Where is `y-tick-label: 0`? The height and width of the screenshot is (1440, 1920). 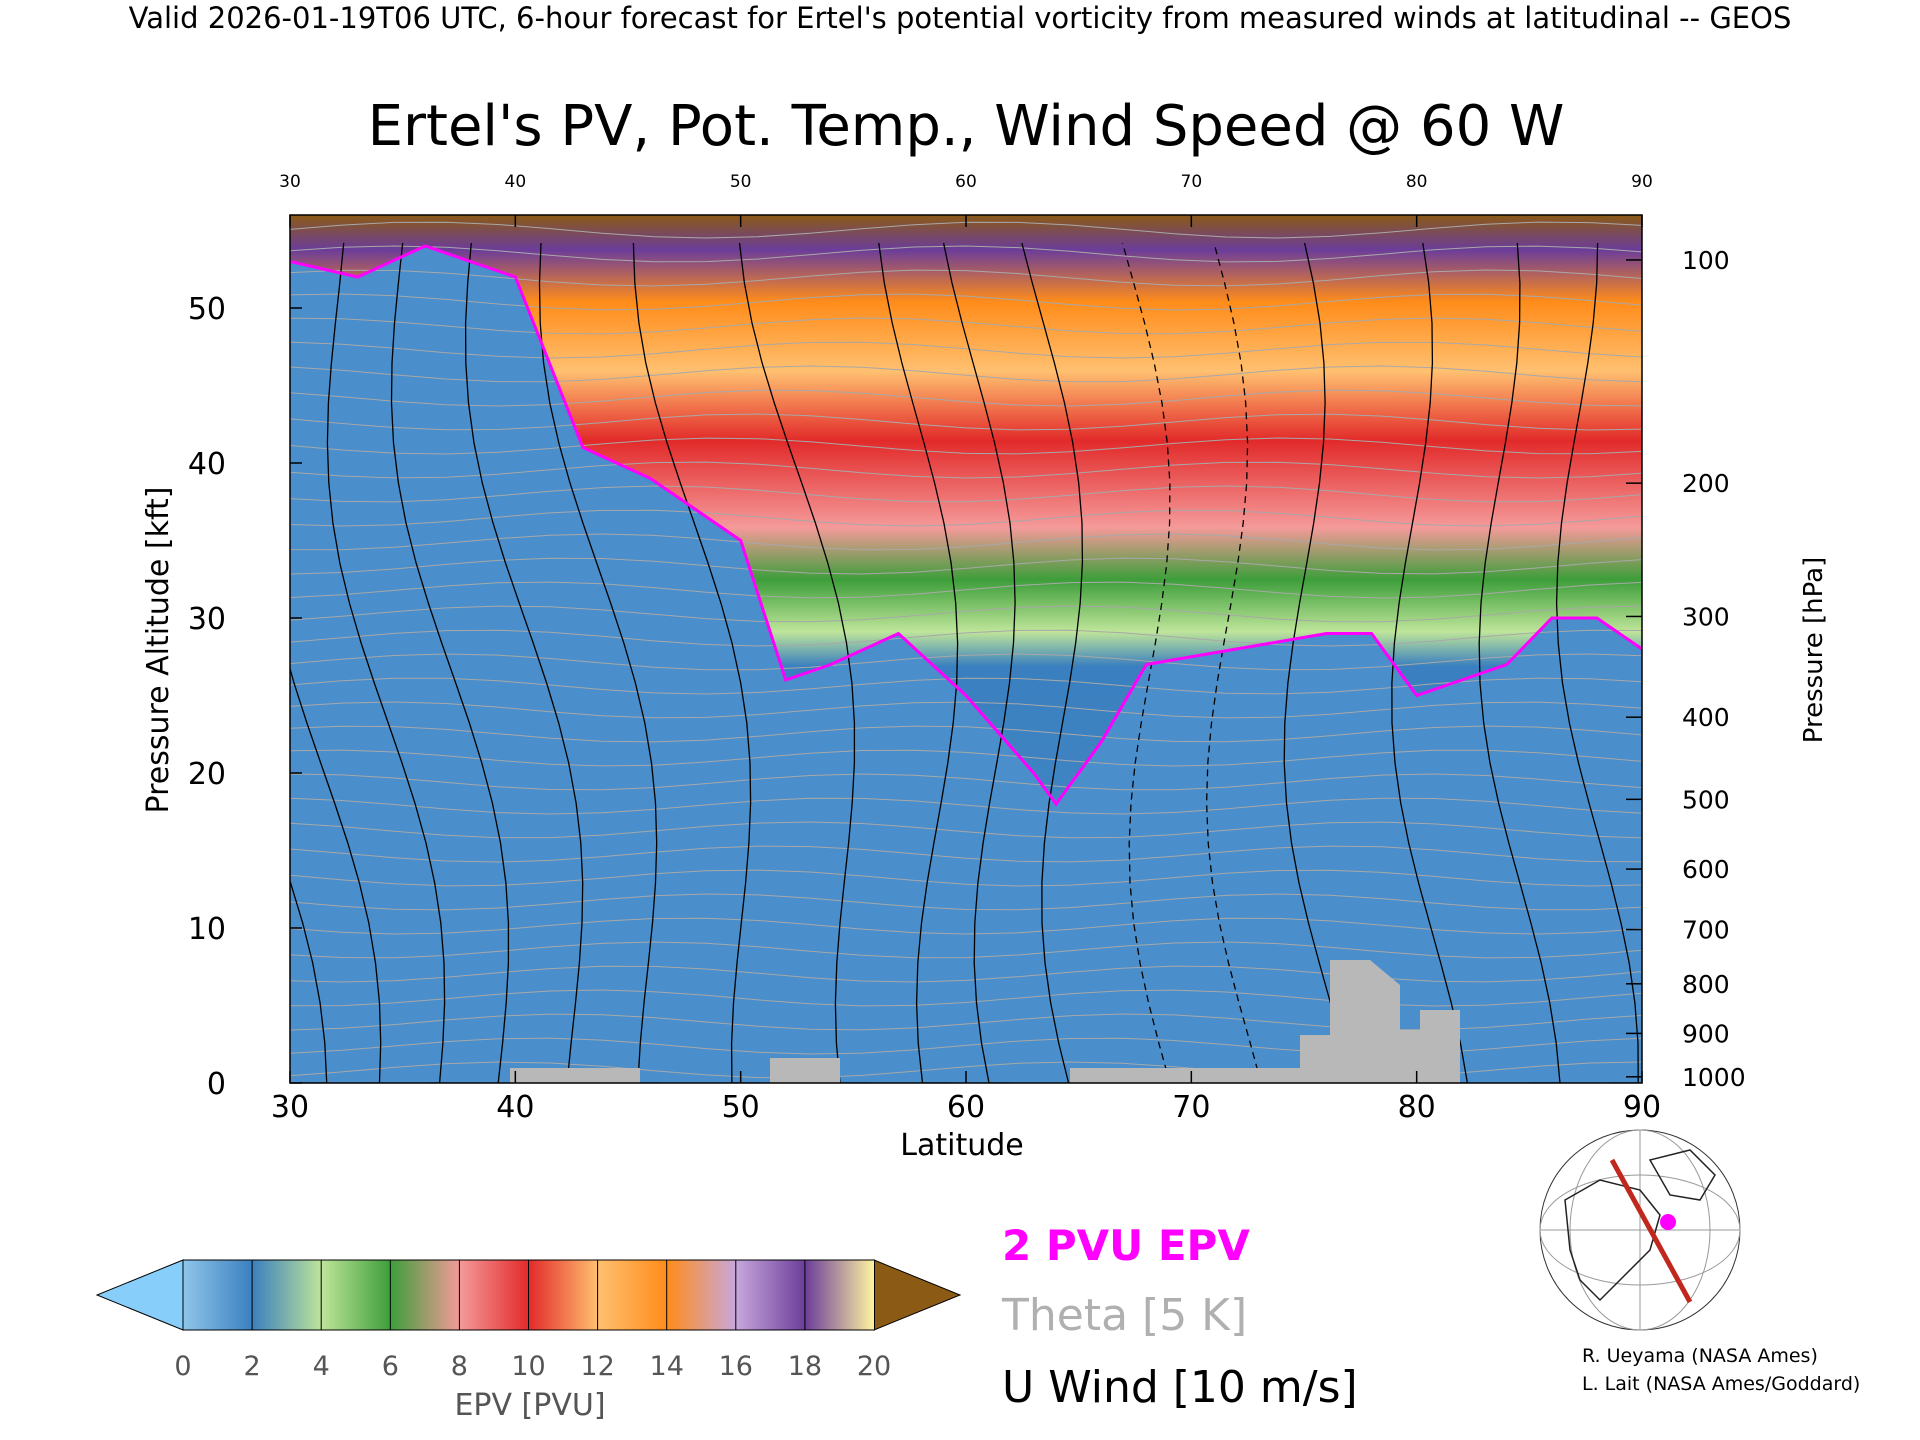 y-tick-label: 0 is located at coordinates (216, 1084).